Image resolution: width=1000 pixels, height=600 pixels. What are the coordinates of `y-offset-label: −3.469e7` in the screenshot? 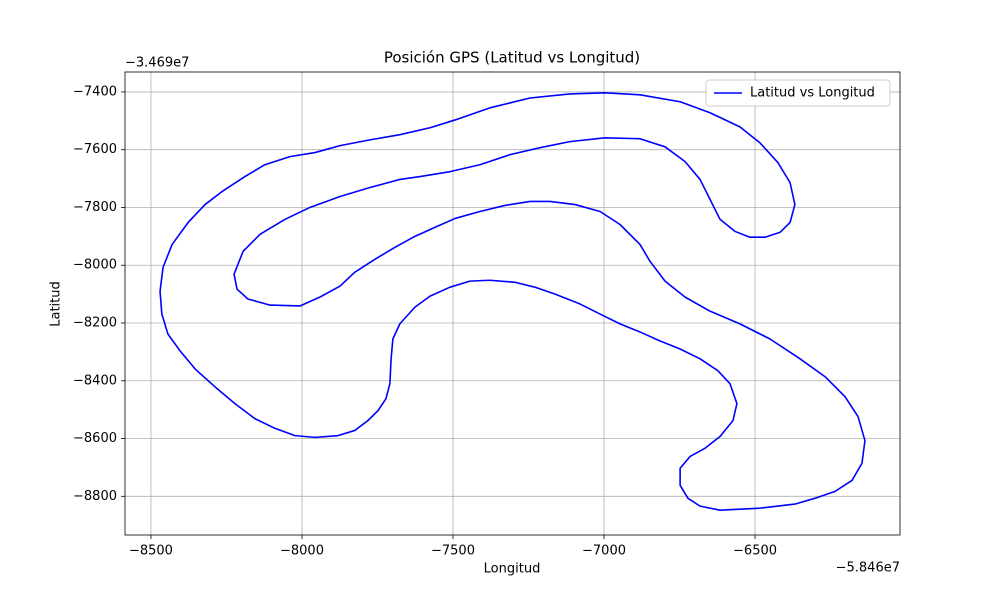 It's located at (157, 63).